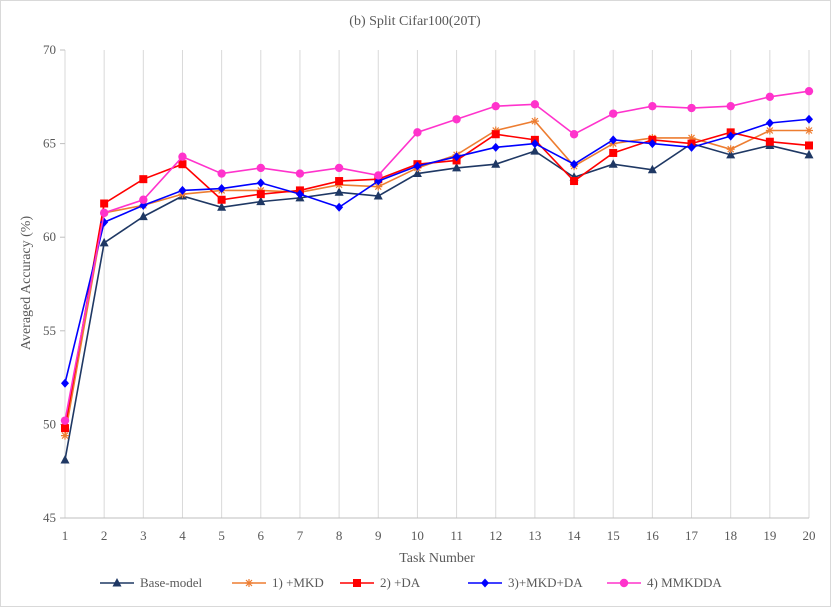 The height and width of the screenshot is (607, 831). What do you see at coordinates (221, 535) in the screenshot?
I see `x-tick-label: 5` at bounding box center [221, 535].